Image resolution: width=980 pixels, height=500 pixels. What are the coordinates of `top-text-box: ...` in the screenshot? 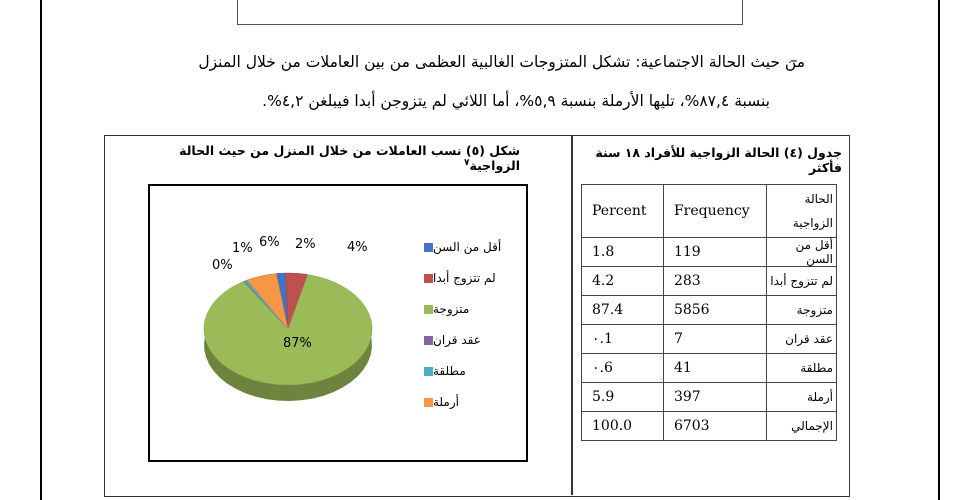 It's located at (490, 12).